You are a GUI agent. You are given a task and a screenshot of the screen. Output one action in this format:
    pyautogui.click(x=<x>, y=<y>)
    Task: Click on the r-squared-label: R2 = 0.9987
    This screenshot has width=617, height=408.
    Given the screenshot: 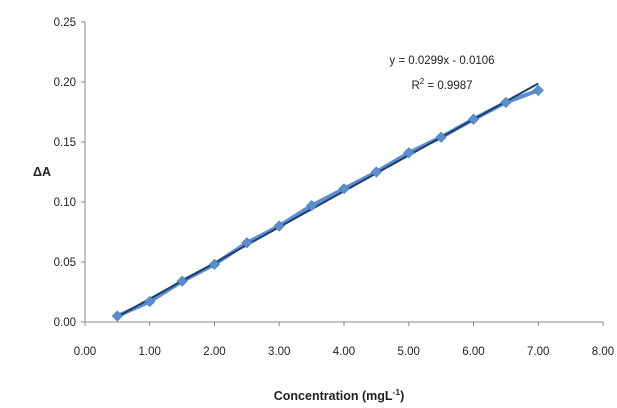 What is the action you would take?
    pyautogui.click(x=441, y=84)
    